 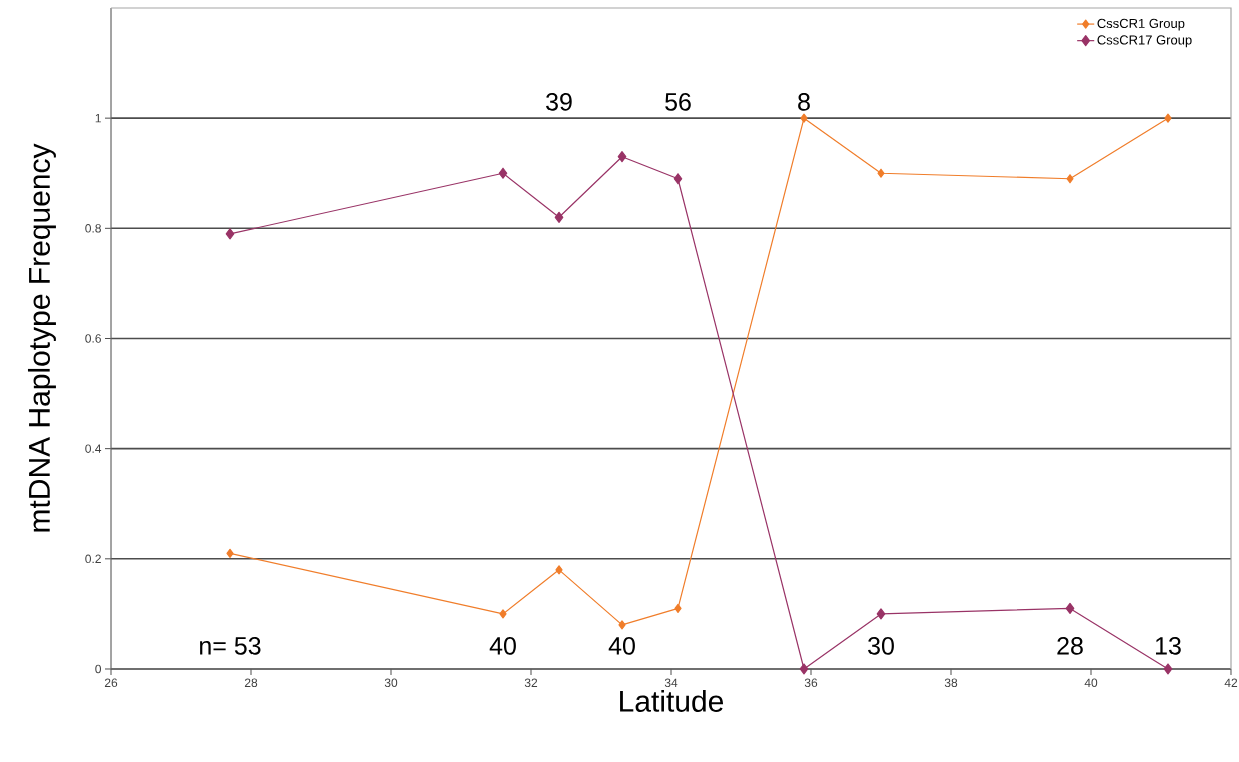 I want to click on x-tick-label: 42, so click(x=1231, y=682).